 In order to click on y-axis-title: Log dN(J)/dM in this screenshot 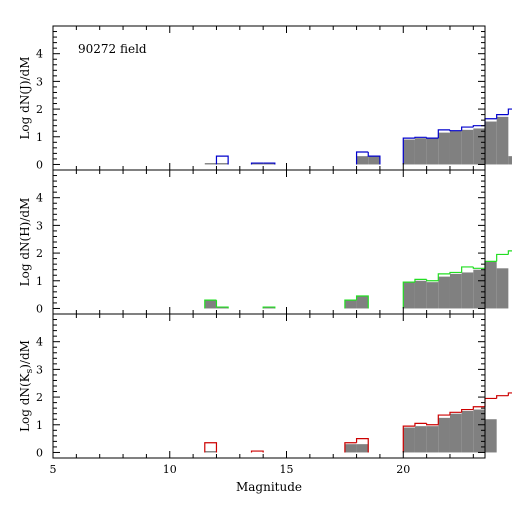, I will do `click(25, 97)`.